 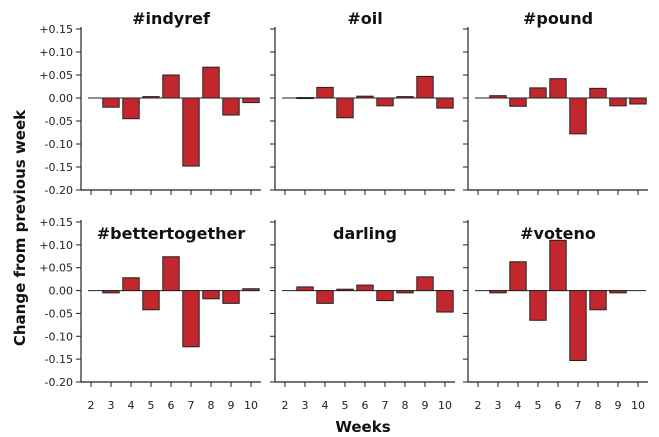 I want to click on y-axis-label: Change from previous week, so click(x=20, y=227).